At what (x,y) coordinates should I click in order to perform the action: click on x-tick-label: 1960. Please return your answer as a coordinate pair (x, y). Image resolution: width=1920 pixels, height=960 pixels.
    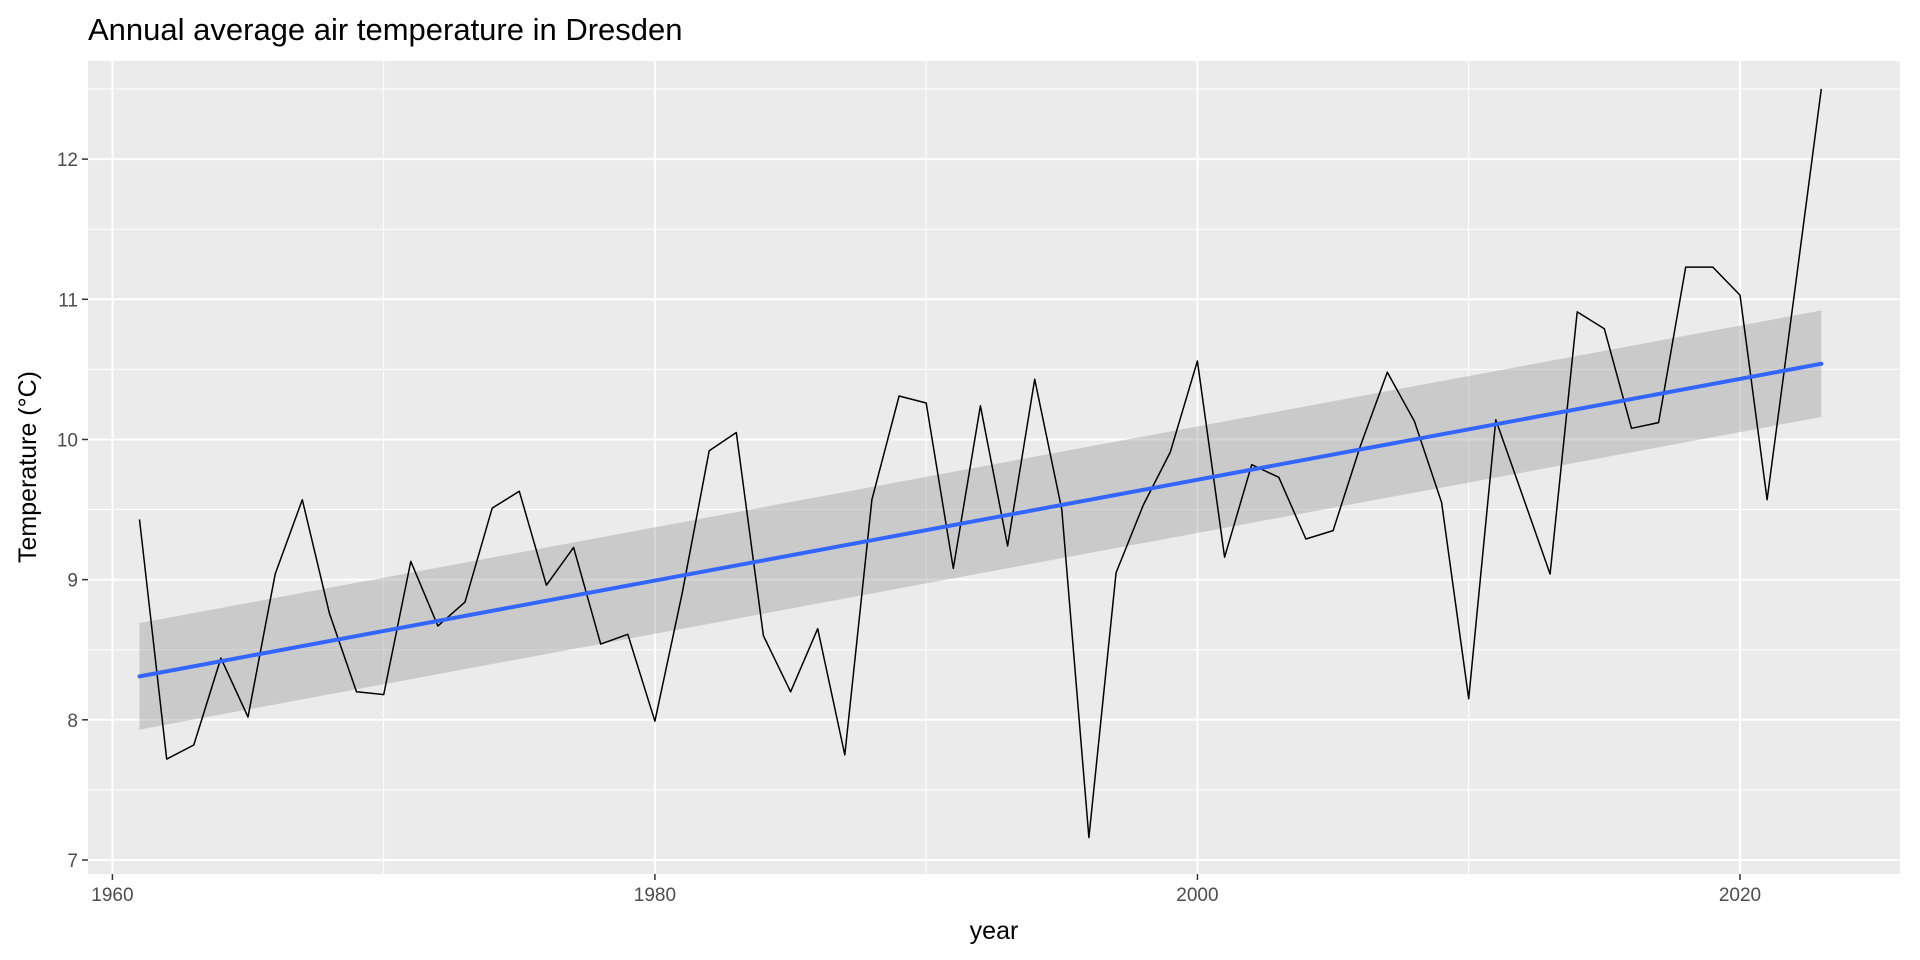
    Looking at the image, I should click on (112, 895).